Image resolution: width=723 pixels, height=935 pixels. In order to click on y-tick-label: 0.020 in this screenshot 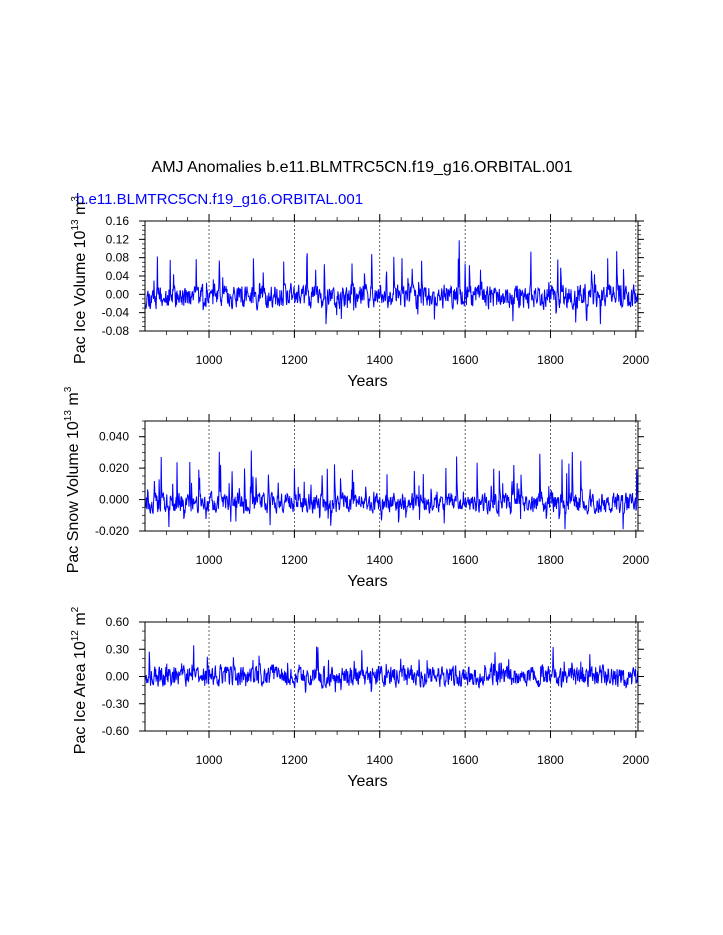, I will do `click(114, 468)`.